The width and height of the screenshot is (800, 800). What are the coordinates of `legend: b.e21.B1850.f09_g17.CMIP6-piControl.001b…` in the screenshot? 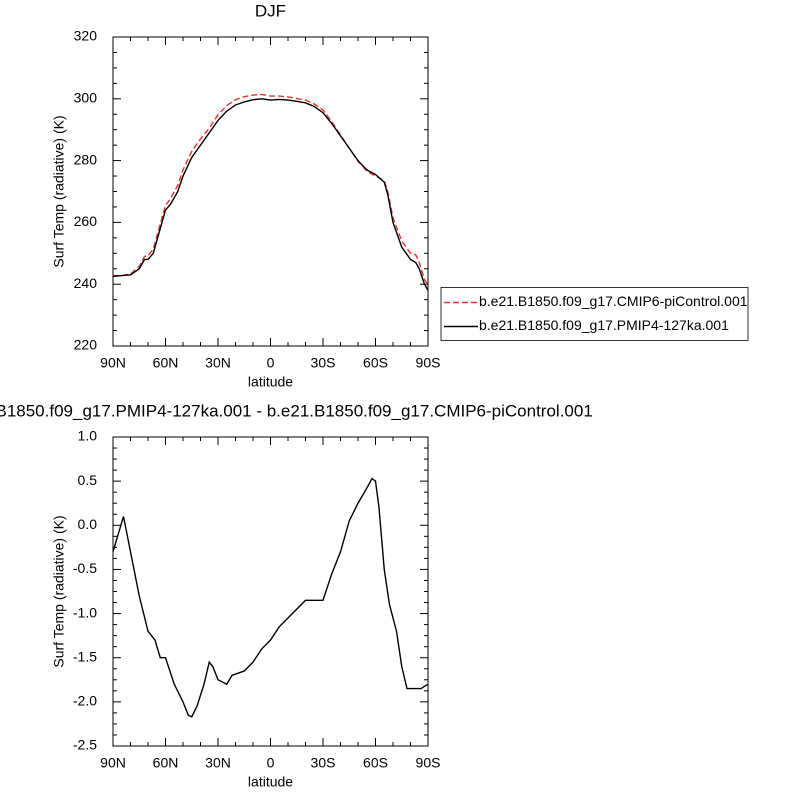 It's located at (594, 314).